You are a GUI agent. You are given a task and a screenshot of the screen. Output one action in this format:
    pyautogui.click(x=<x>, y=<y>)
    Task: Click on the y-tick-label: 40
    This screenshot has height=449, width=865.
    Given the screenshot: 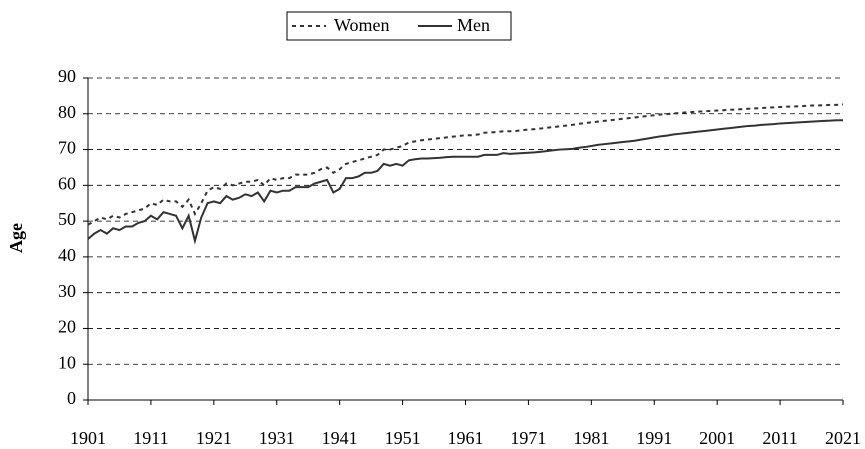 What is the action you would take?
    pyautogui.click(x=67, y=255)
    